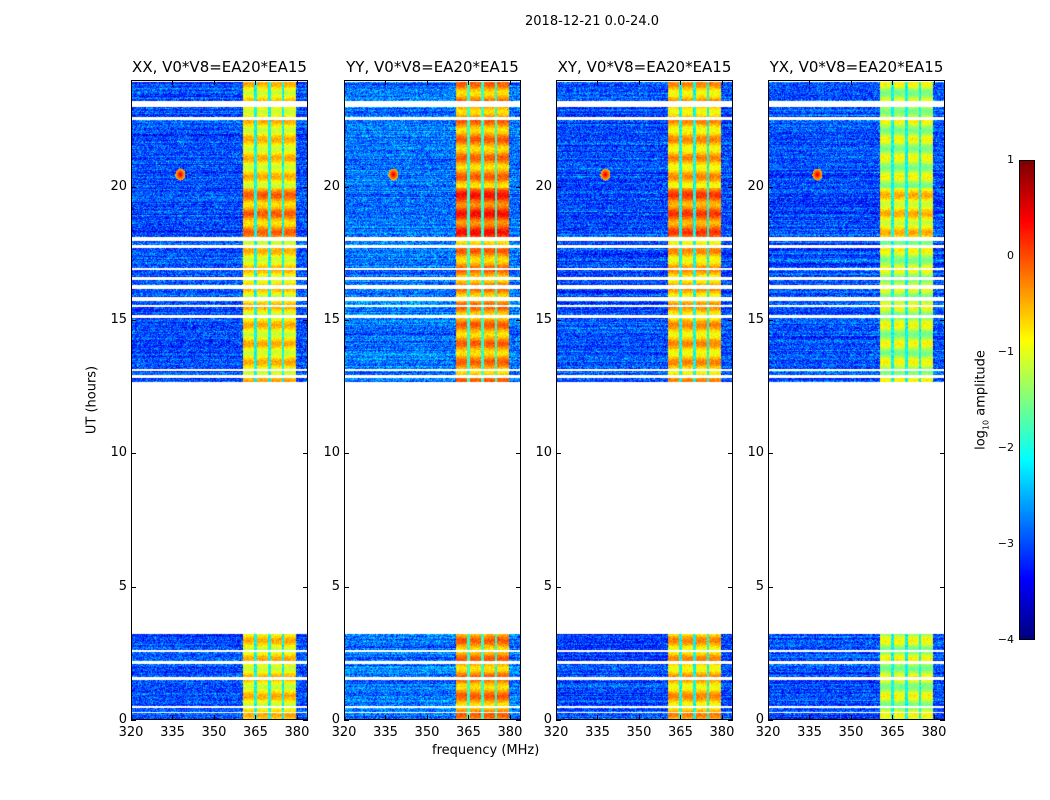 Image resolution: width=1050 pixels, height=800 pixels. What do you see at coordinates (432, 67) in the screenshot?
I see `panel-title: YY, V0*V8=EA20*EA15` at bounding box center [432, 67].